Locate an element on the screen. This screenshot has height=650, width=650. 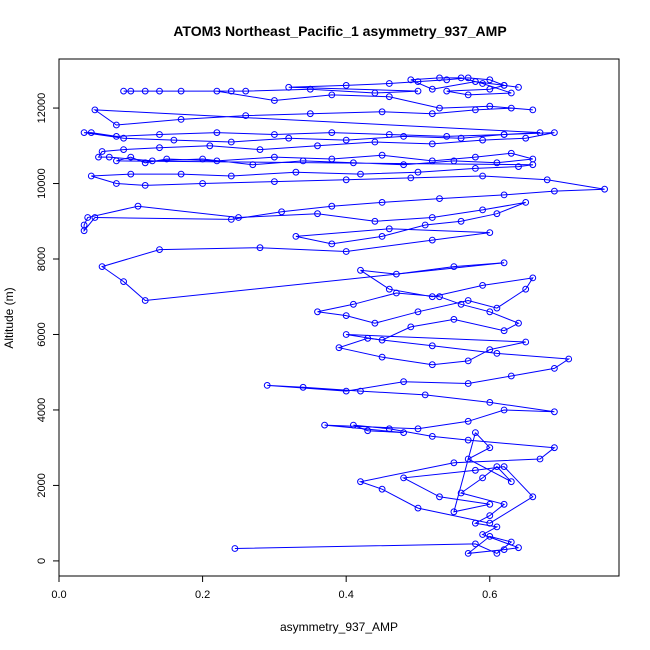
x-axis: 0.0 0.2 0.4 0.6 is located at coordinates (274, 588).